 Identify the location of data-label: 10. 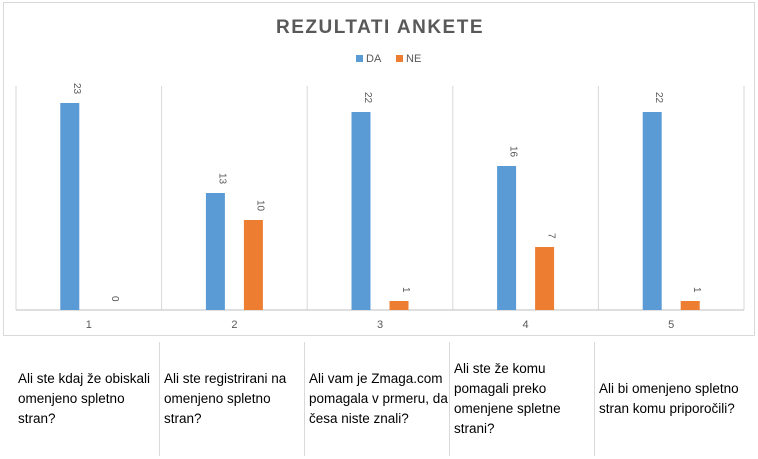
(259, 206).